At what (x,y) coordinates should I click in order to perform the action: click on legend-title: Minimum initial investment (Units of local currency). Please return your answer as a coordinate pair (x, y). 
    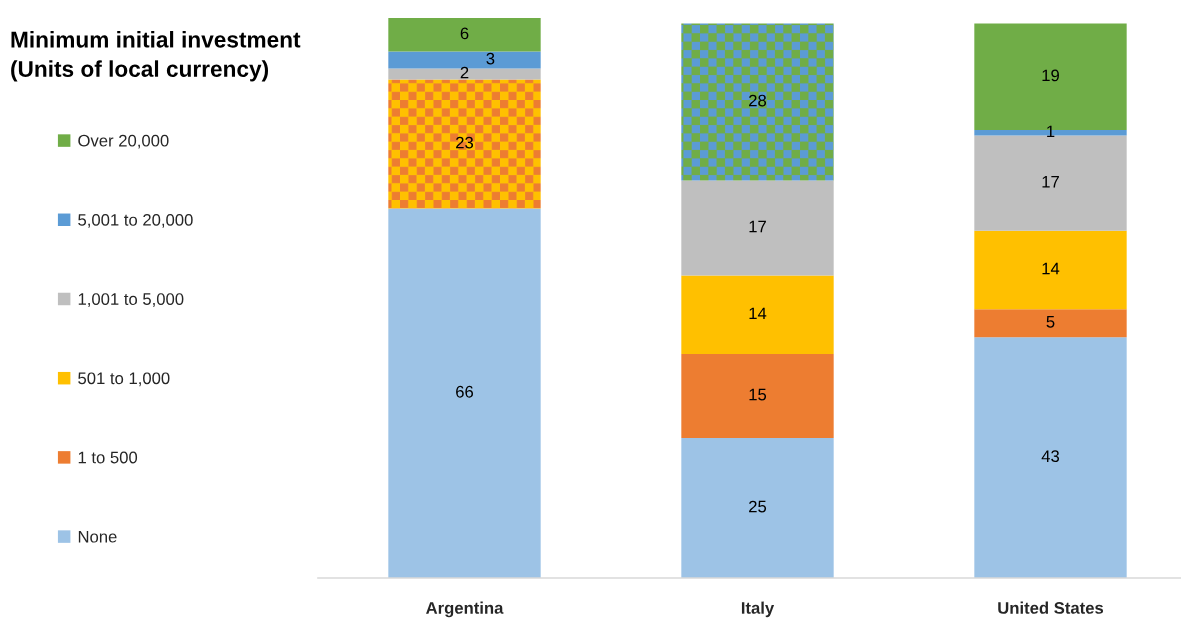
    Looking at the image, I should click on (156, 56).